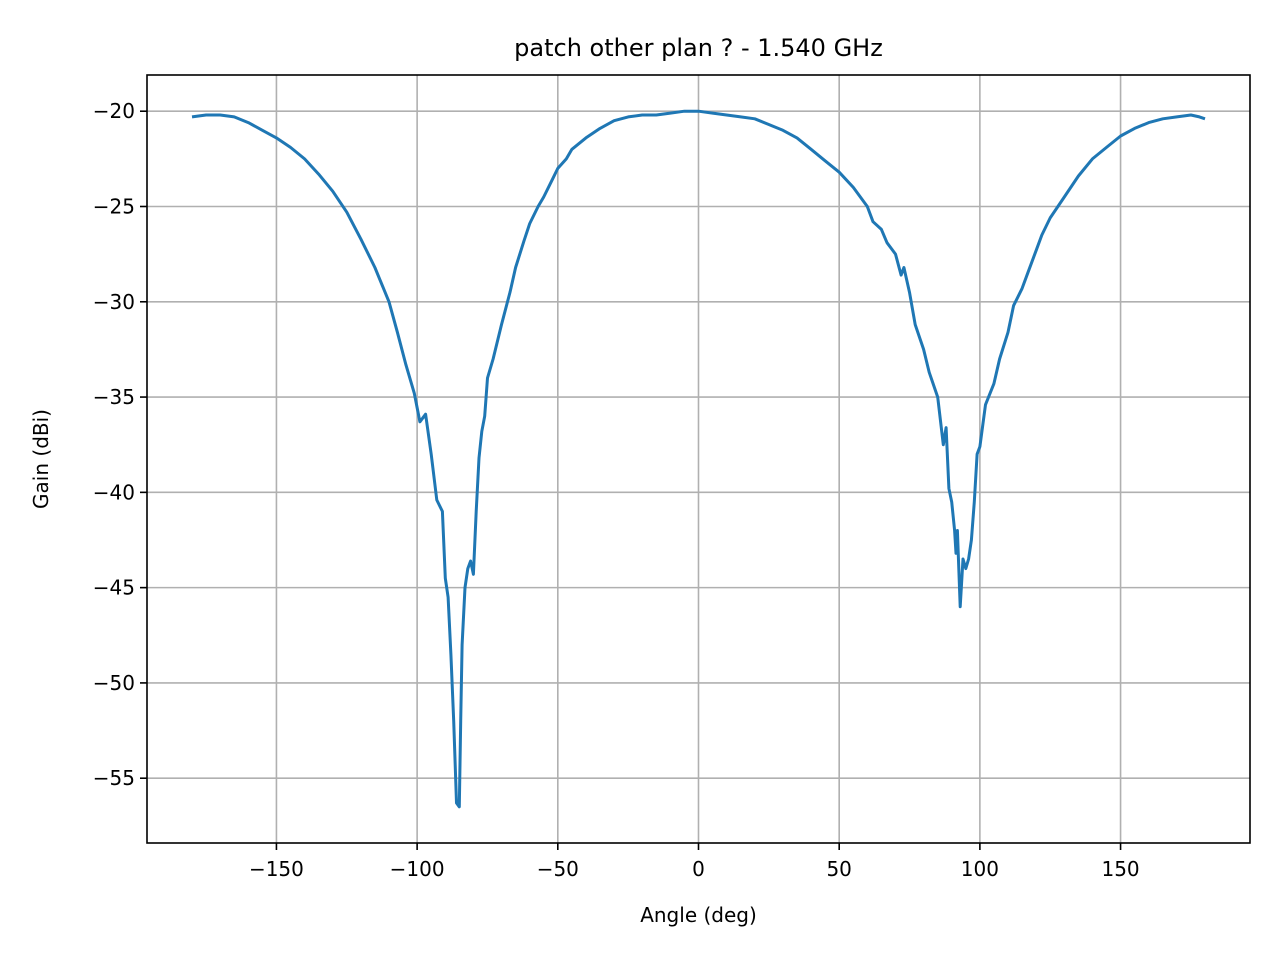 Image resolution: width=1280 pixels, height=960 pixels. What do you see at coordinates (114, 683) in the screenshot?
I see `y-tick-label: −50` at bounding box center [114, 683].